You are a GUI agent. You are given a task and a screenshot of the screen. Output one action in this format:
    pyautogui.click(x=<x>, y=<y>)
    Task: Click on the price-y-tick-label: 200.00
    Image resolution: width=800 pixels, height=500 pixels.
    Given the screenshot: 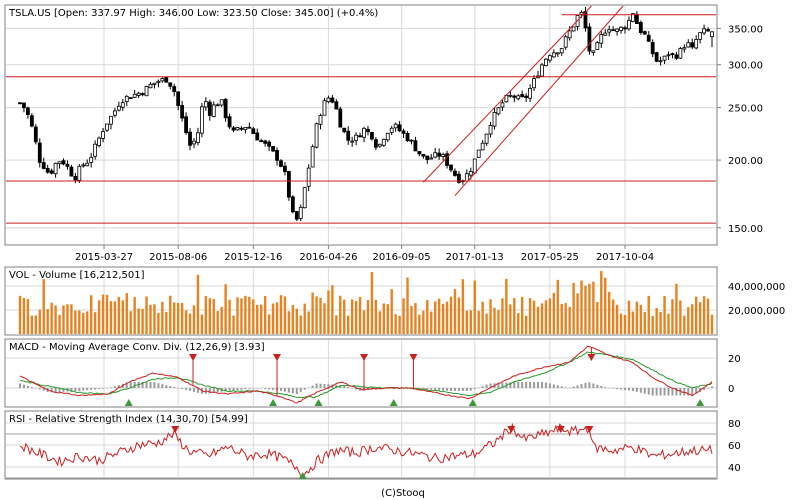 What is the action you would take?
    pyautogui.click(x=745, y=161)
    